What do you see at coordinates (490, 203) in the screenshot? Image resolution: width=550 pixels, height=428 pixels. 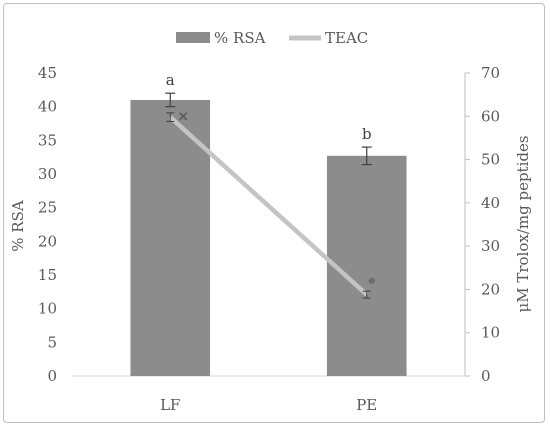 I see `y2-tick-label: 40` at bounding box center [490, 203].